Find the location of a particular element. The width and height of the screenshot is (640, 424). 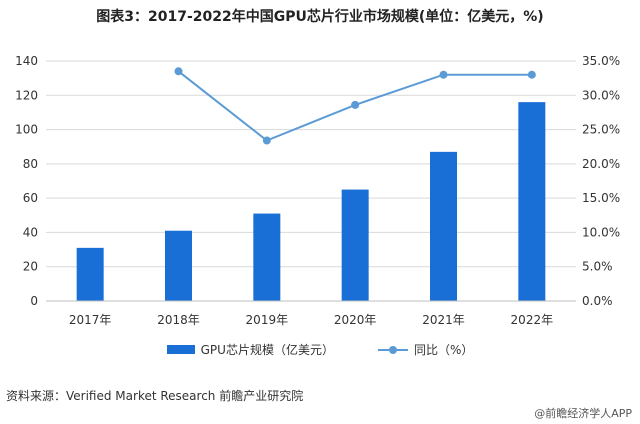

y-right-tick-label: 5.0% is located at coordinates (597, 267).